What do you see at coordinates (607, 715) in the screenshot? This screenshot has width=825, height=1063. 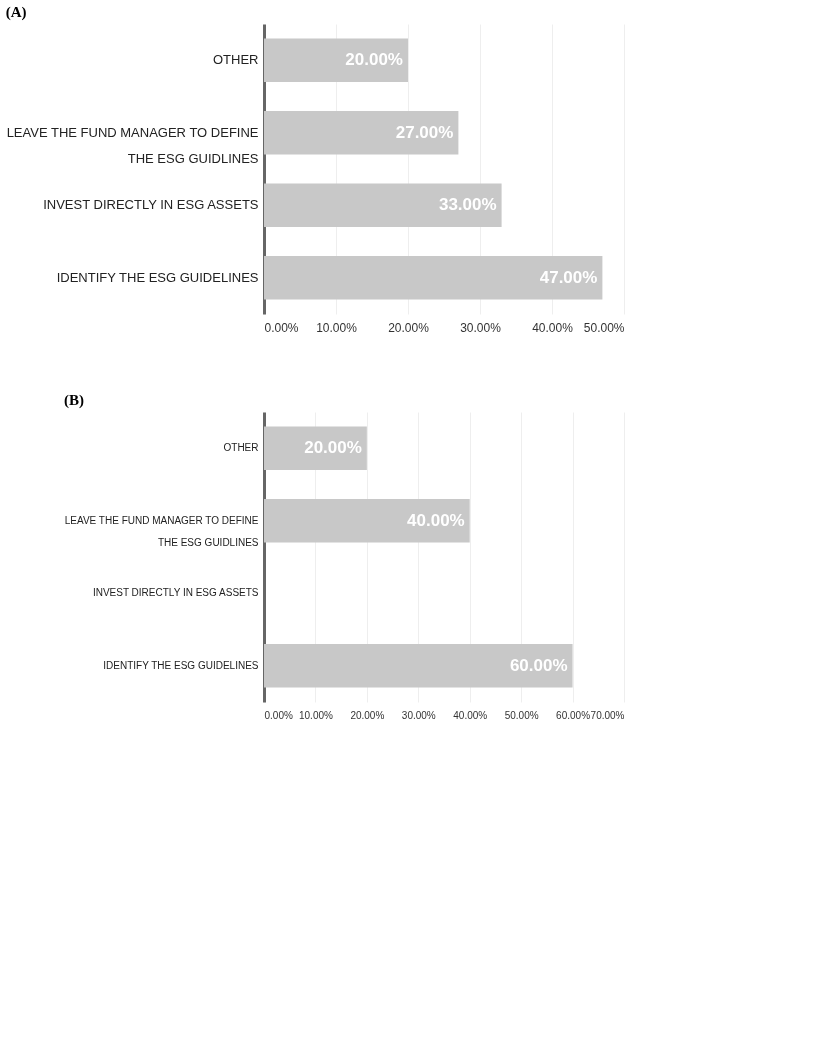 I see `x-tick-label: 70.00%` at bounding box center [607, 715].